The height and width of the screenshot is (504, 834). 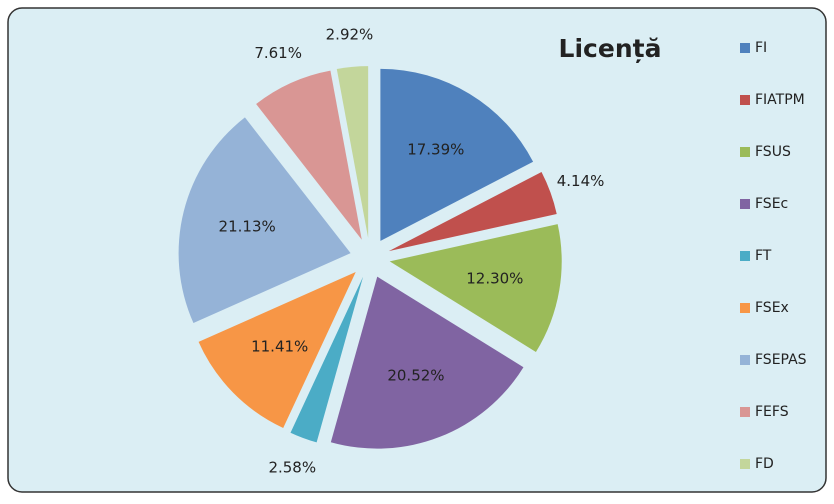 What do you see at coordinates (292, 468) in the screenshot?
I see `data-label: 2.58%` at bounding box center [292, 468].